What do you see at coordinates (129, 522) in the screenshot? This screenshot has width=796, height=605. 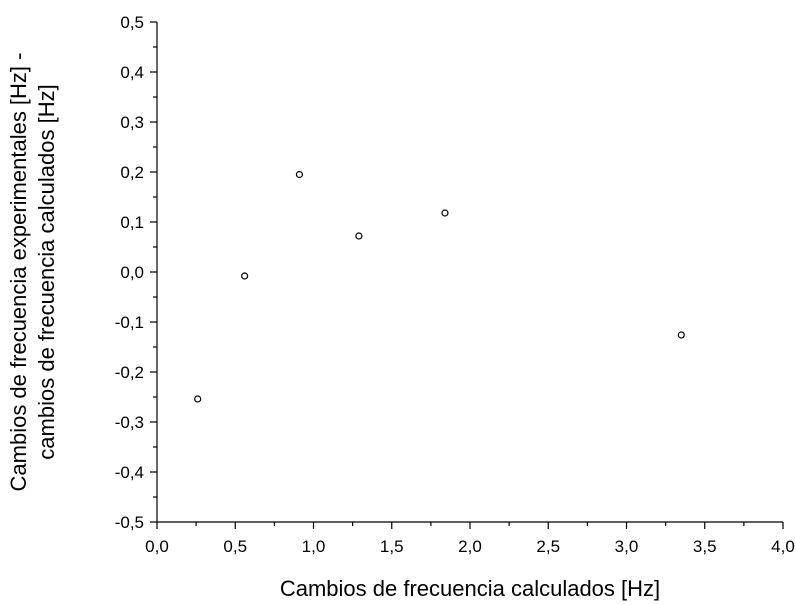 I see `y-tick-label: -0,5` at bounding box center [129, 522].